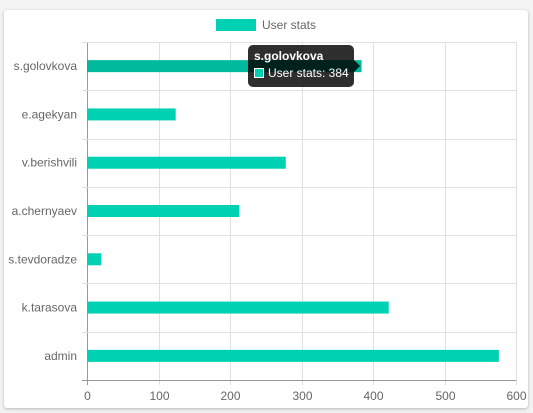 The width and height of the screenshot is (533, 413). Describe the element at coordinates (49, 114) in the screenshot. I see `y-category-label: e.agekyan` at that location.